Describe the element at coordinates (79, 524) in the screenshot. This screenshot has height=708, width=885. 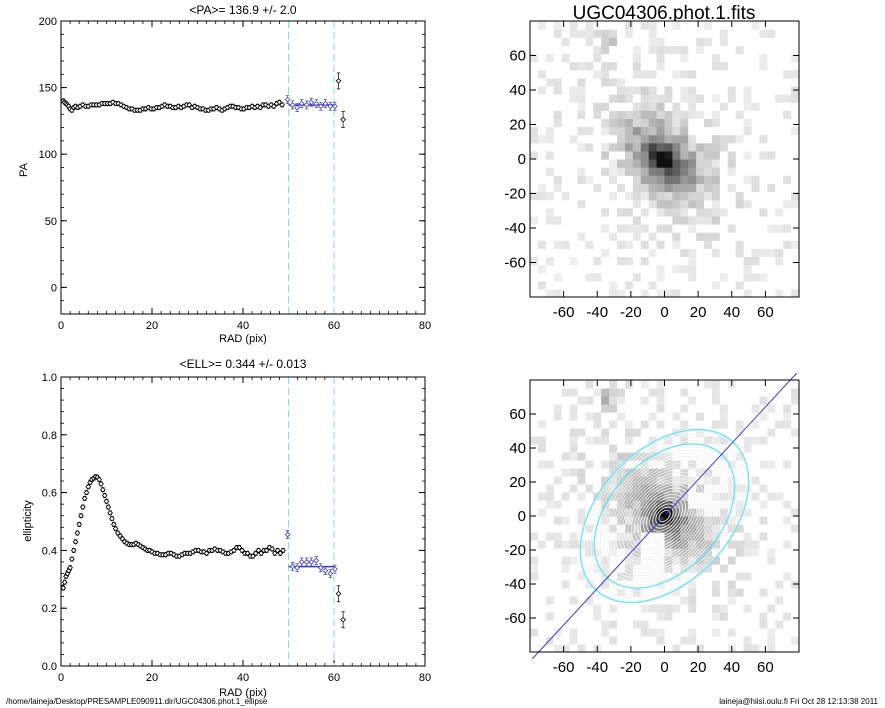
I see `ell-point` at that location.